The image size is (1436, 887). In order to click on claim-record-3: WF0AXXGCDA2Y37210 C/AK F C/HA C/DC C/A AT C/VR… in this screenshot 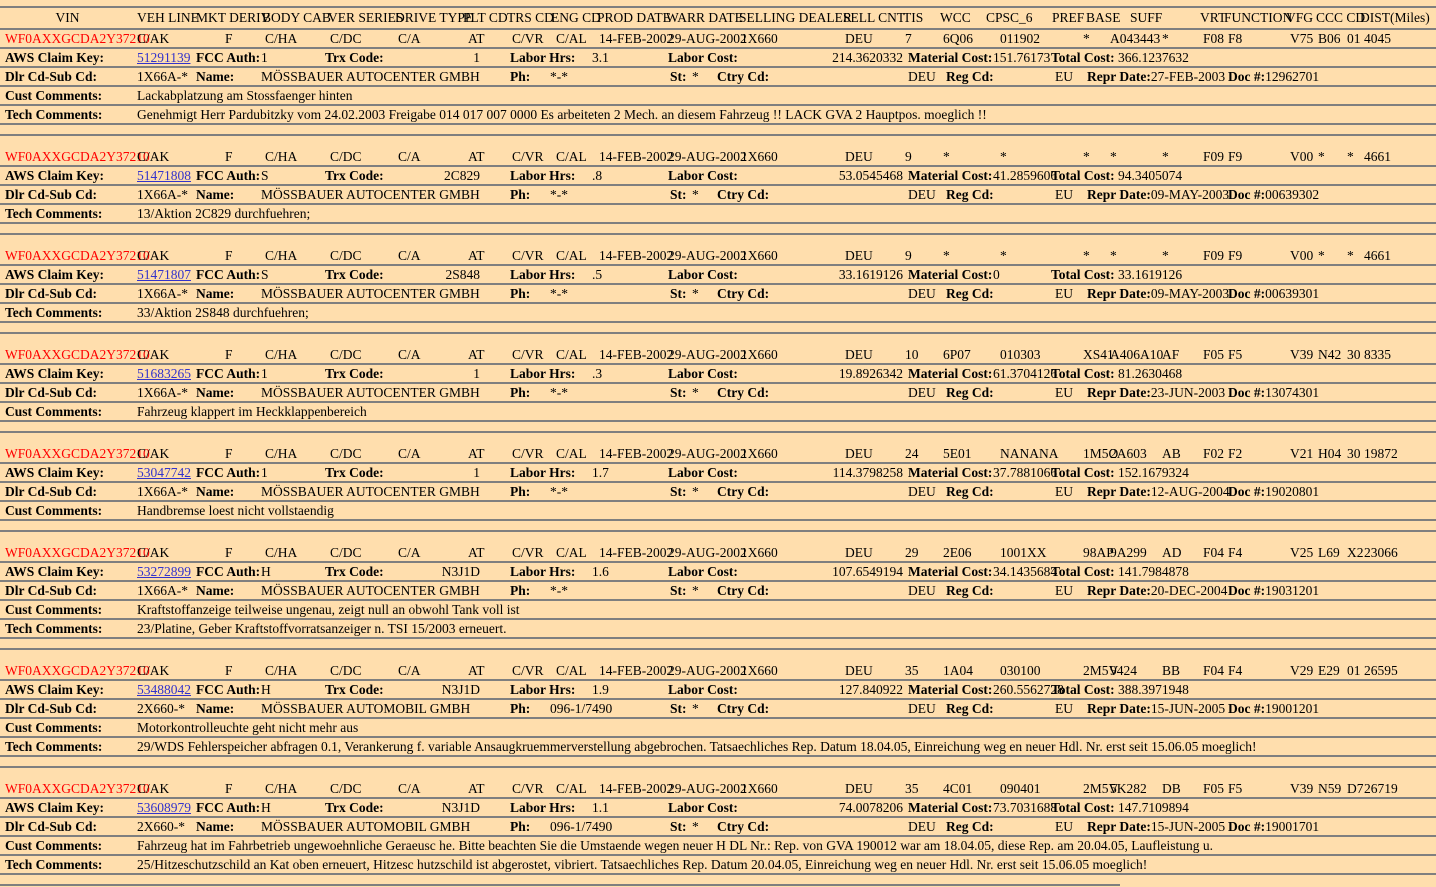, I will do `click(718, 296)`.